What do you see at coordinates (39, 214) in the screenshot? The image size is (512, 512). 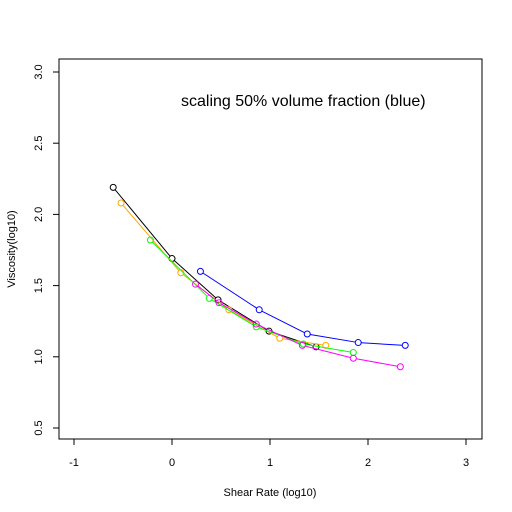 I see `y-tick-label: 2.0` at bounding box center [39, 214].